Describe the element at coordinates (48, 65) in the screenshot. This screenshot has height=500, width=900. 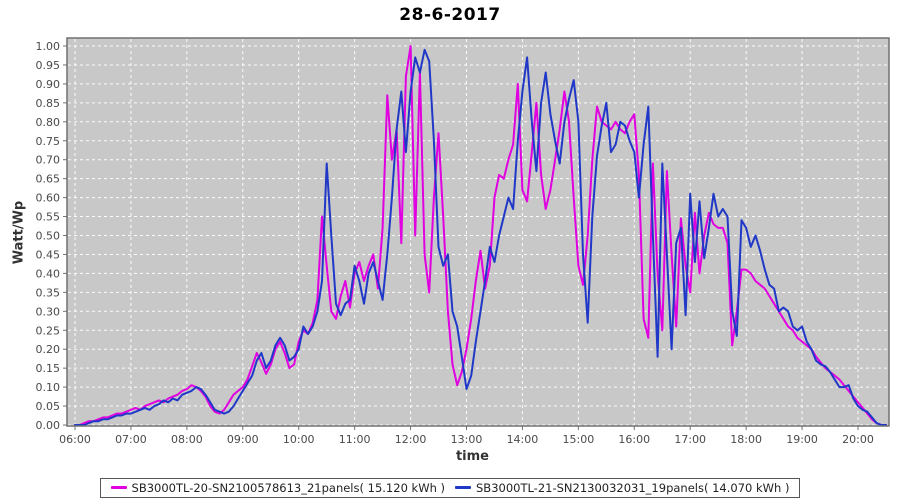
I see `y-tick-label: 0.95` at that location.